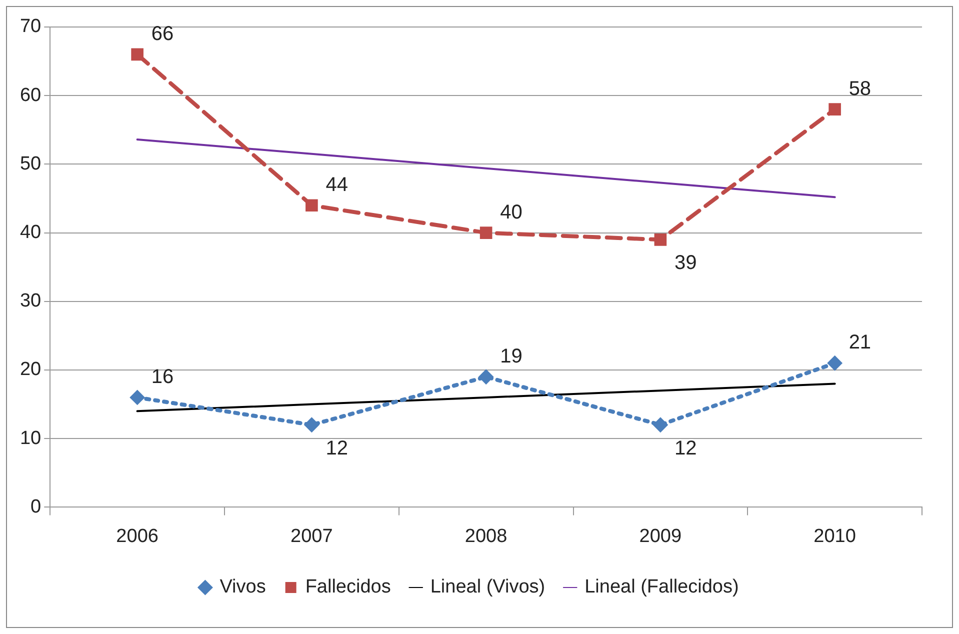 The width and height of the screenshot is (959, 634). What do you see at coordinates (488, 587) in the screenshot?
I see `legend-label: Lineal (Vivos)` at bounding box center [488, 587].